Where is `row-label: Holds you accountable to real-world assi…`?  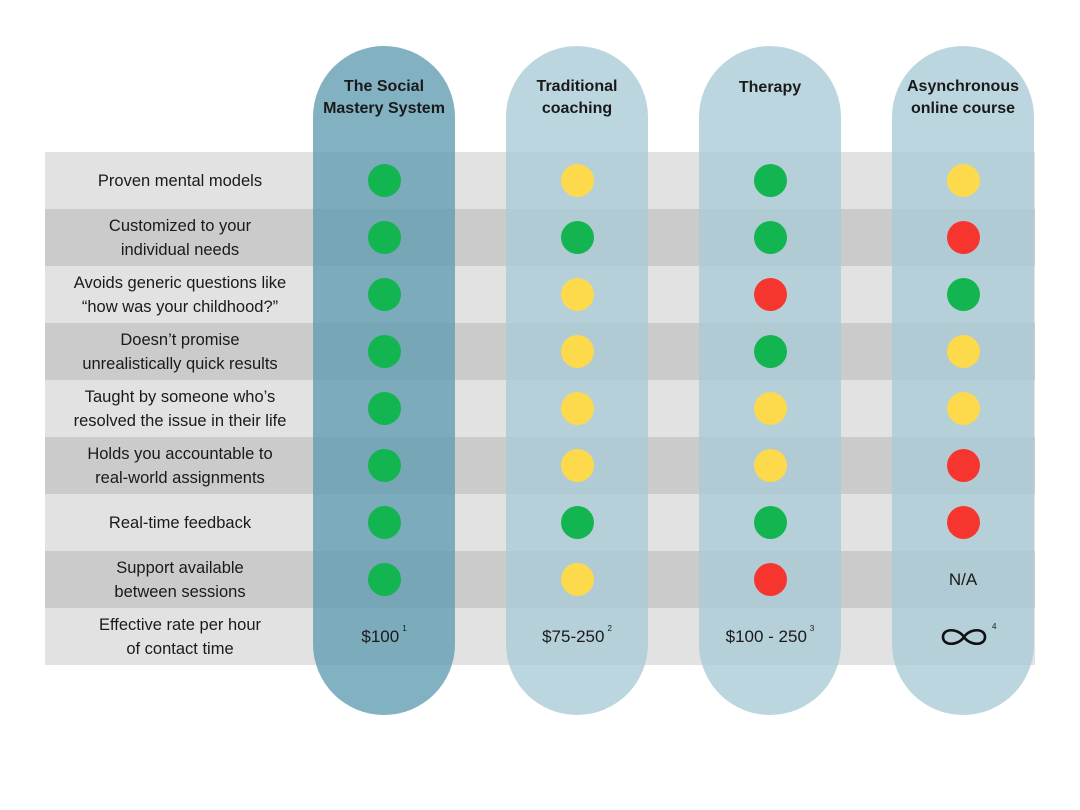 row-label: Holds you accountable to real-world assi… is located at coordinates (180, 465).